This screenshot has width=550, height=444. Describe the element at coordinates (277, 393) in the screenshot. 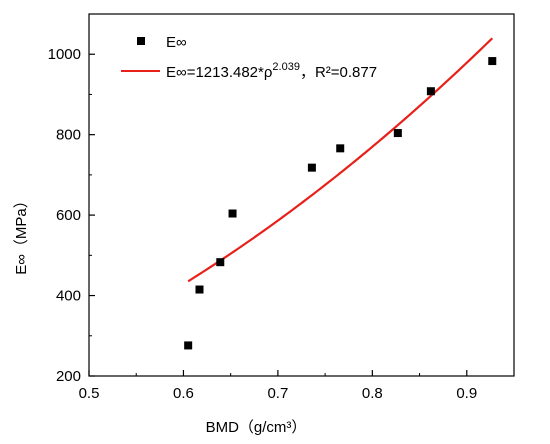

I see `x-tick-label: 0.7` at that location.